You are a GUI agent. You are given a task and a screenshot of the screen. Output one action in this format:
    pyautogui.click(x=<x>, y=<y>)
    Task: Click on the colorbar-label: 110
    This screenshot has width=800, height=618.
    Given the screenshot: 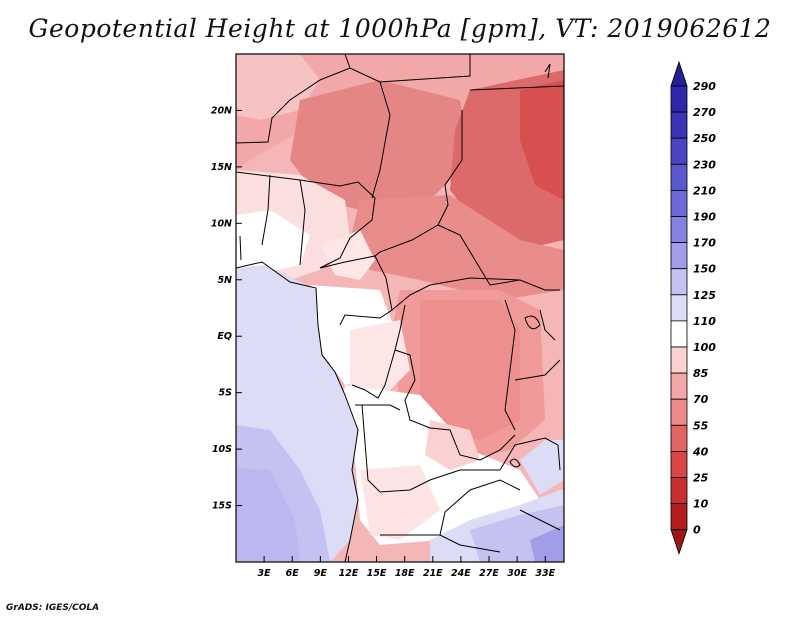 What is the action you would take?
    pyautogui.click(x=704, y=321)
    